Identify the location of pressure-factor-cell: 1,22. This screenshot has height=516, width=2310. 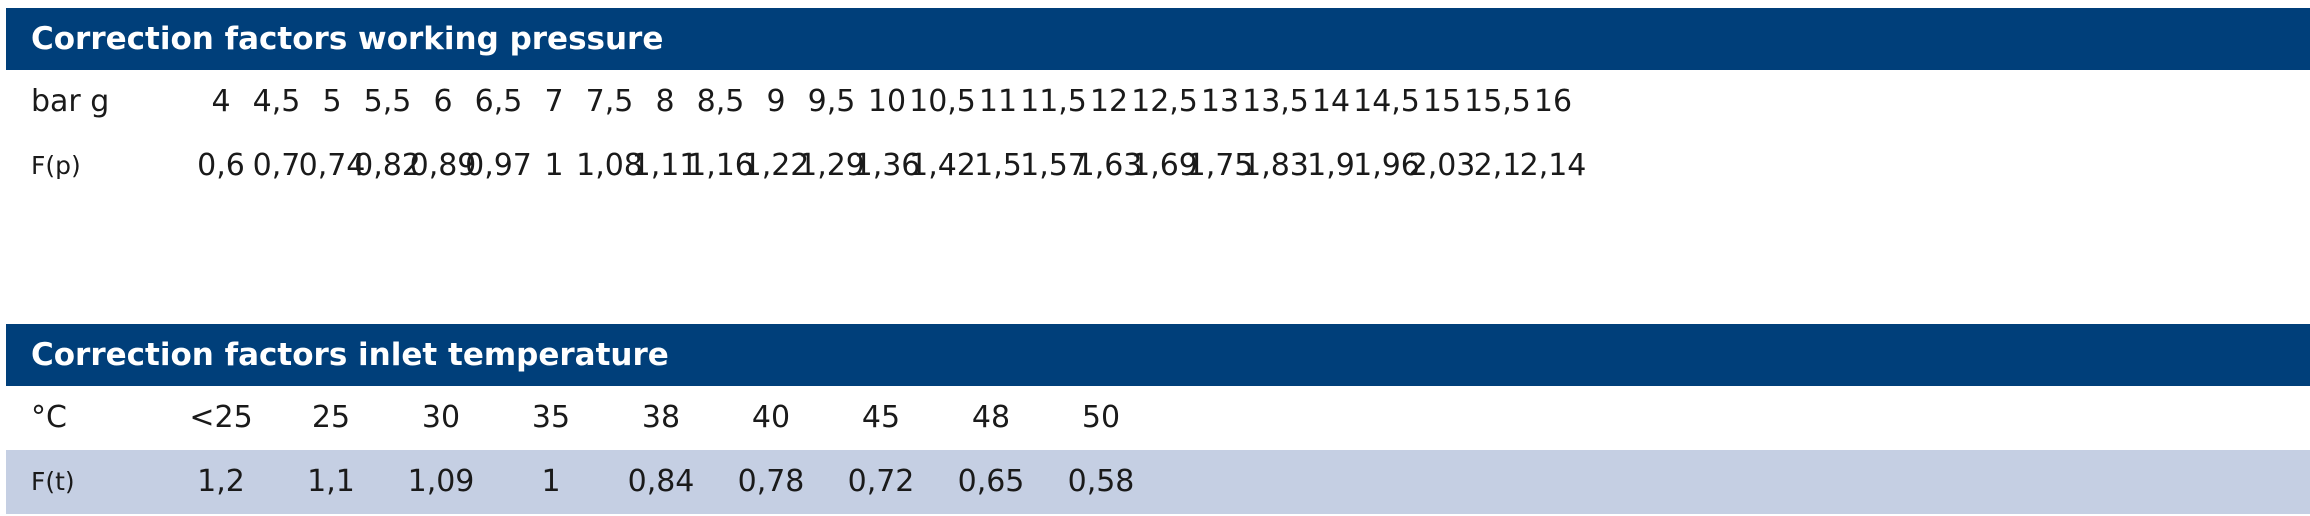
(776, 165).